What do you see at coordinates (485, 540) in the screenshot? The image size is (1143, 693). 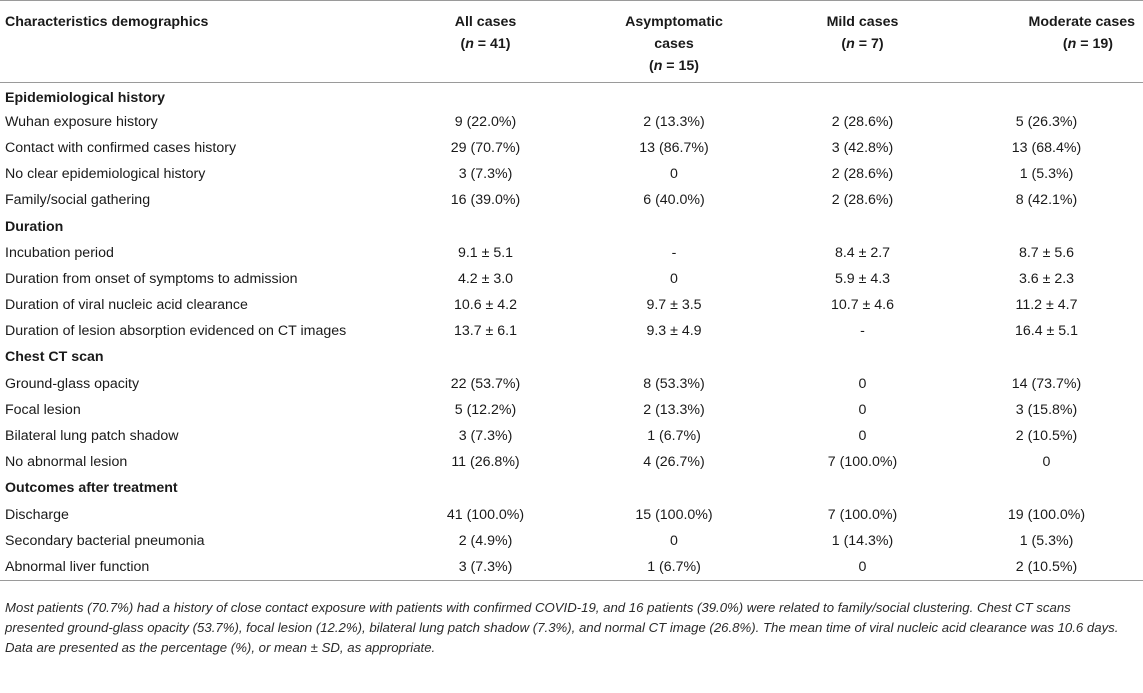 I see `cell-value: 2 (4.9%)` at bounding box center [485, 540].